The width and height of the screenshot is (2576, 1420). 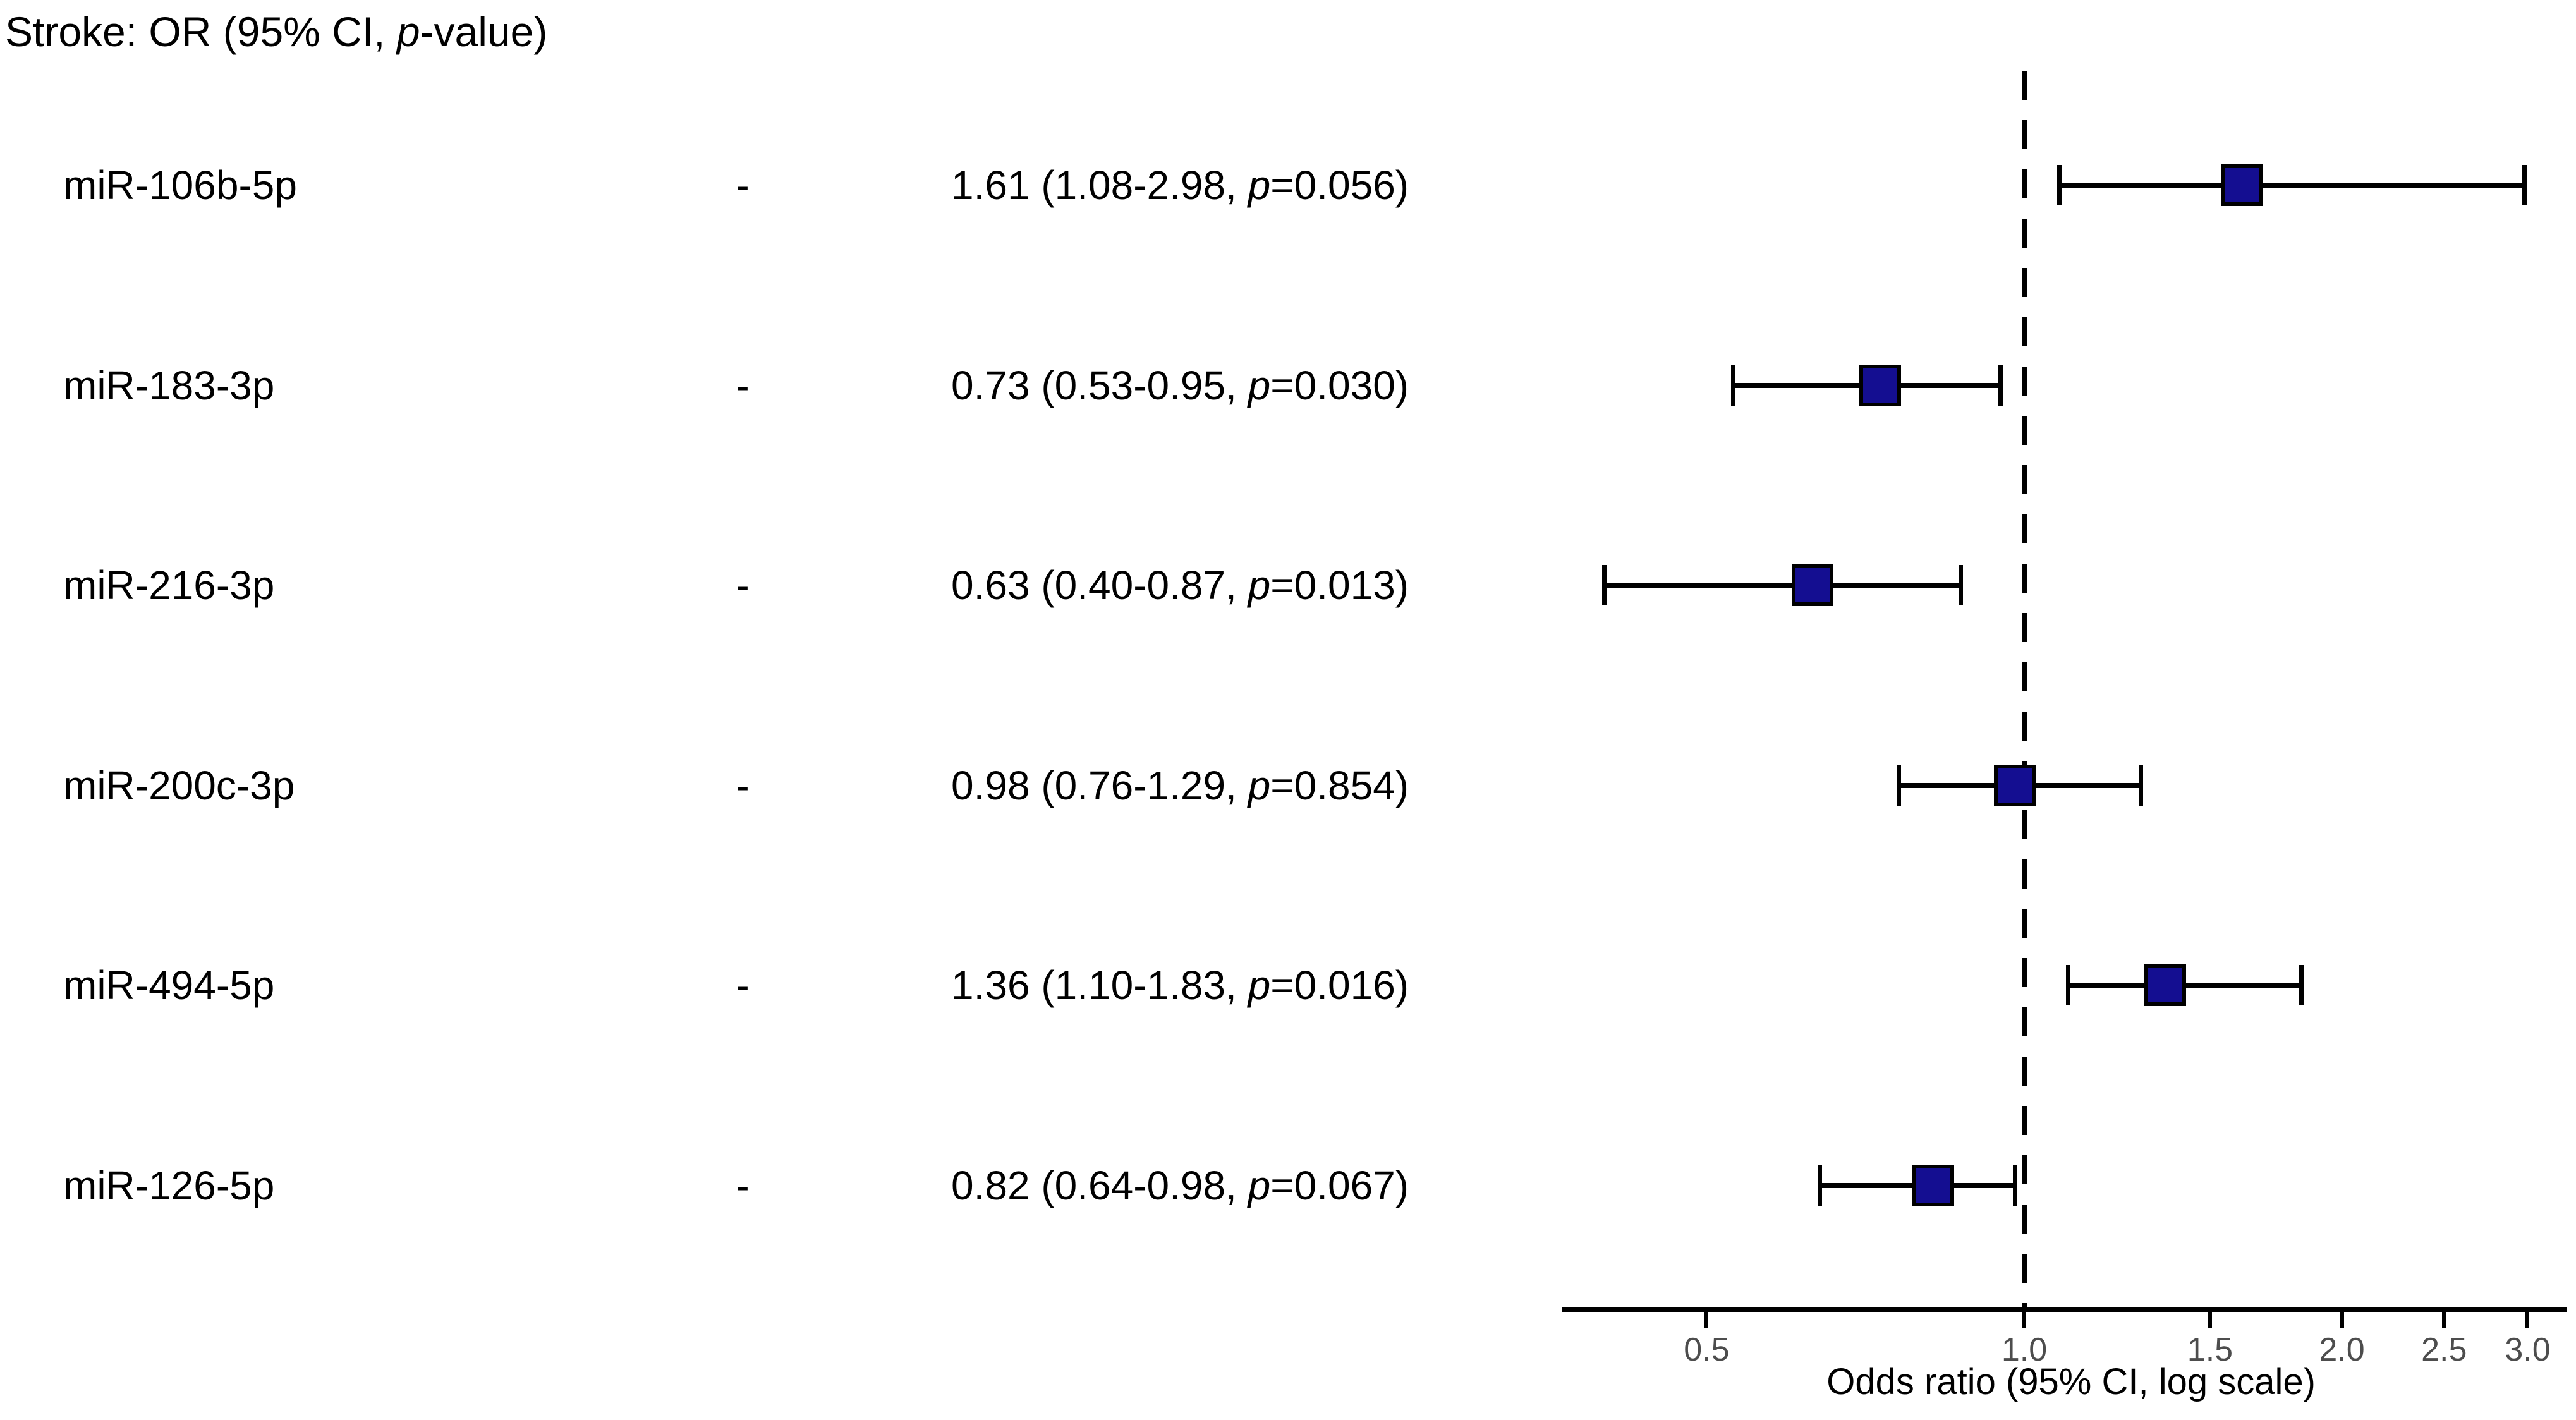 What do you see at coordinates (2528, 1350) in the screenshot?
I see `tick-label: 3.0` at bounding box center [2528, 1350].